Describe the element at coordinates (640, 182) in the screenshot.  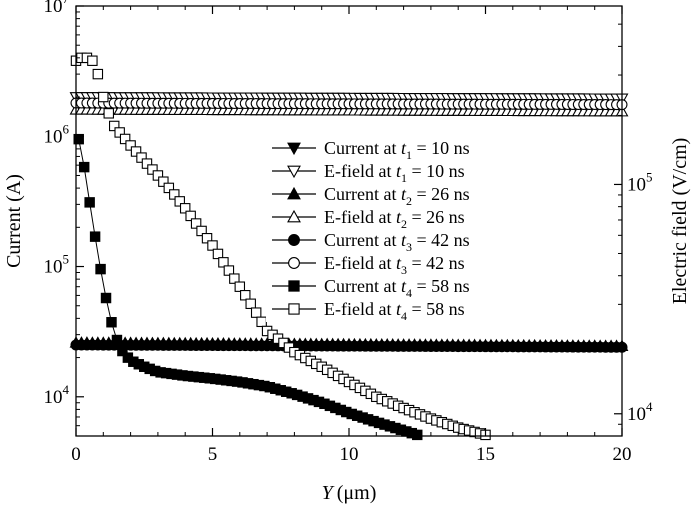
I see `y-right-tick-label: 10⁵` at that location.